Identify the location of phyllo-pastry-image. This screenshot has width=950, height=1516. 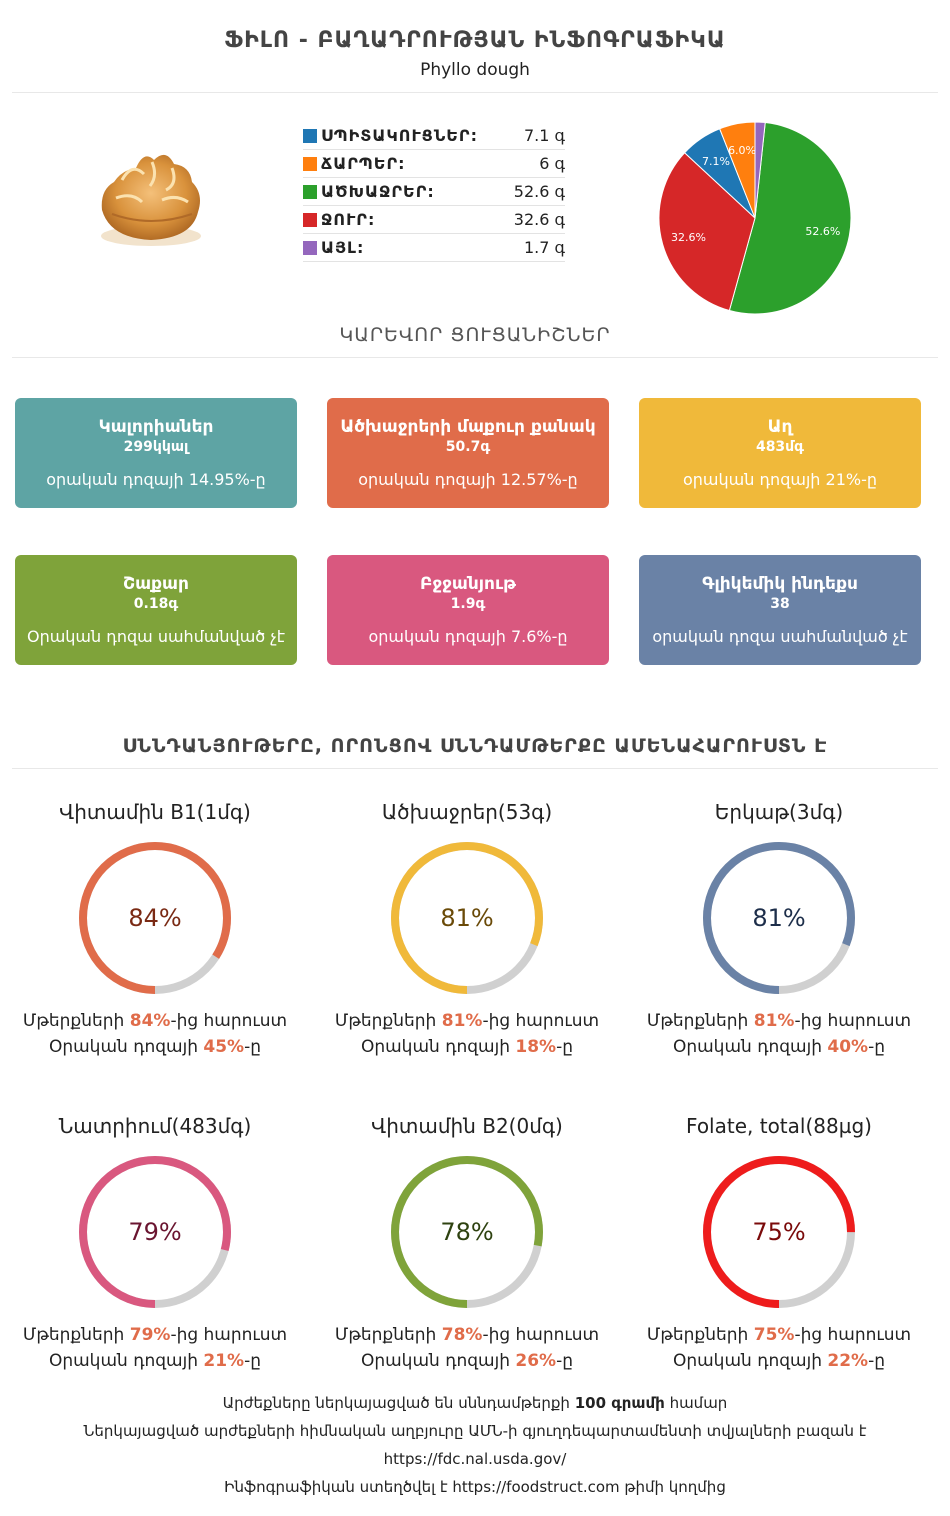
(151, 200).